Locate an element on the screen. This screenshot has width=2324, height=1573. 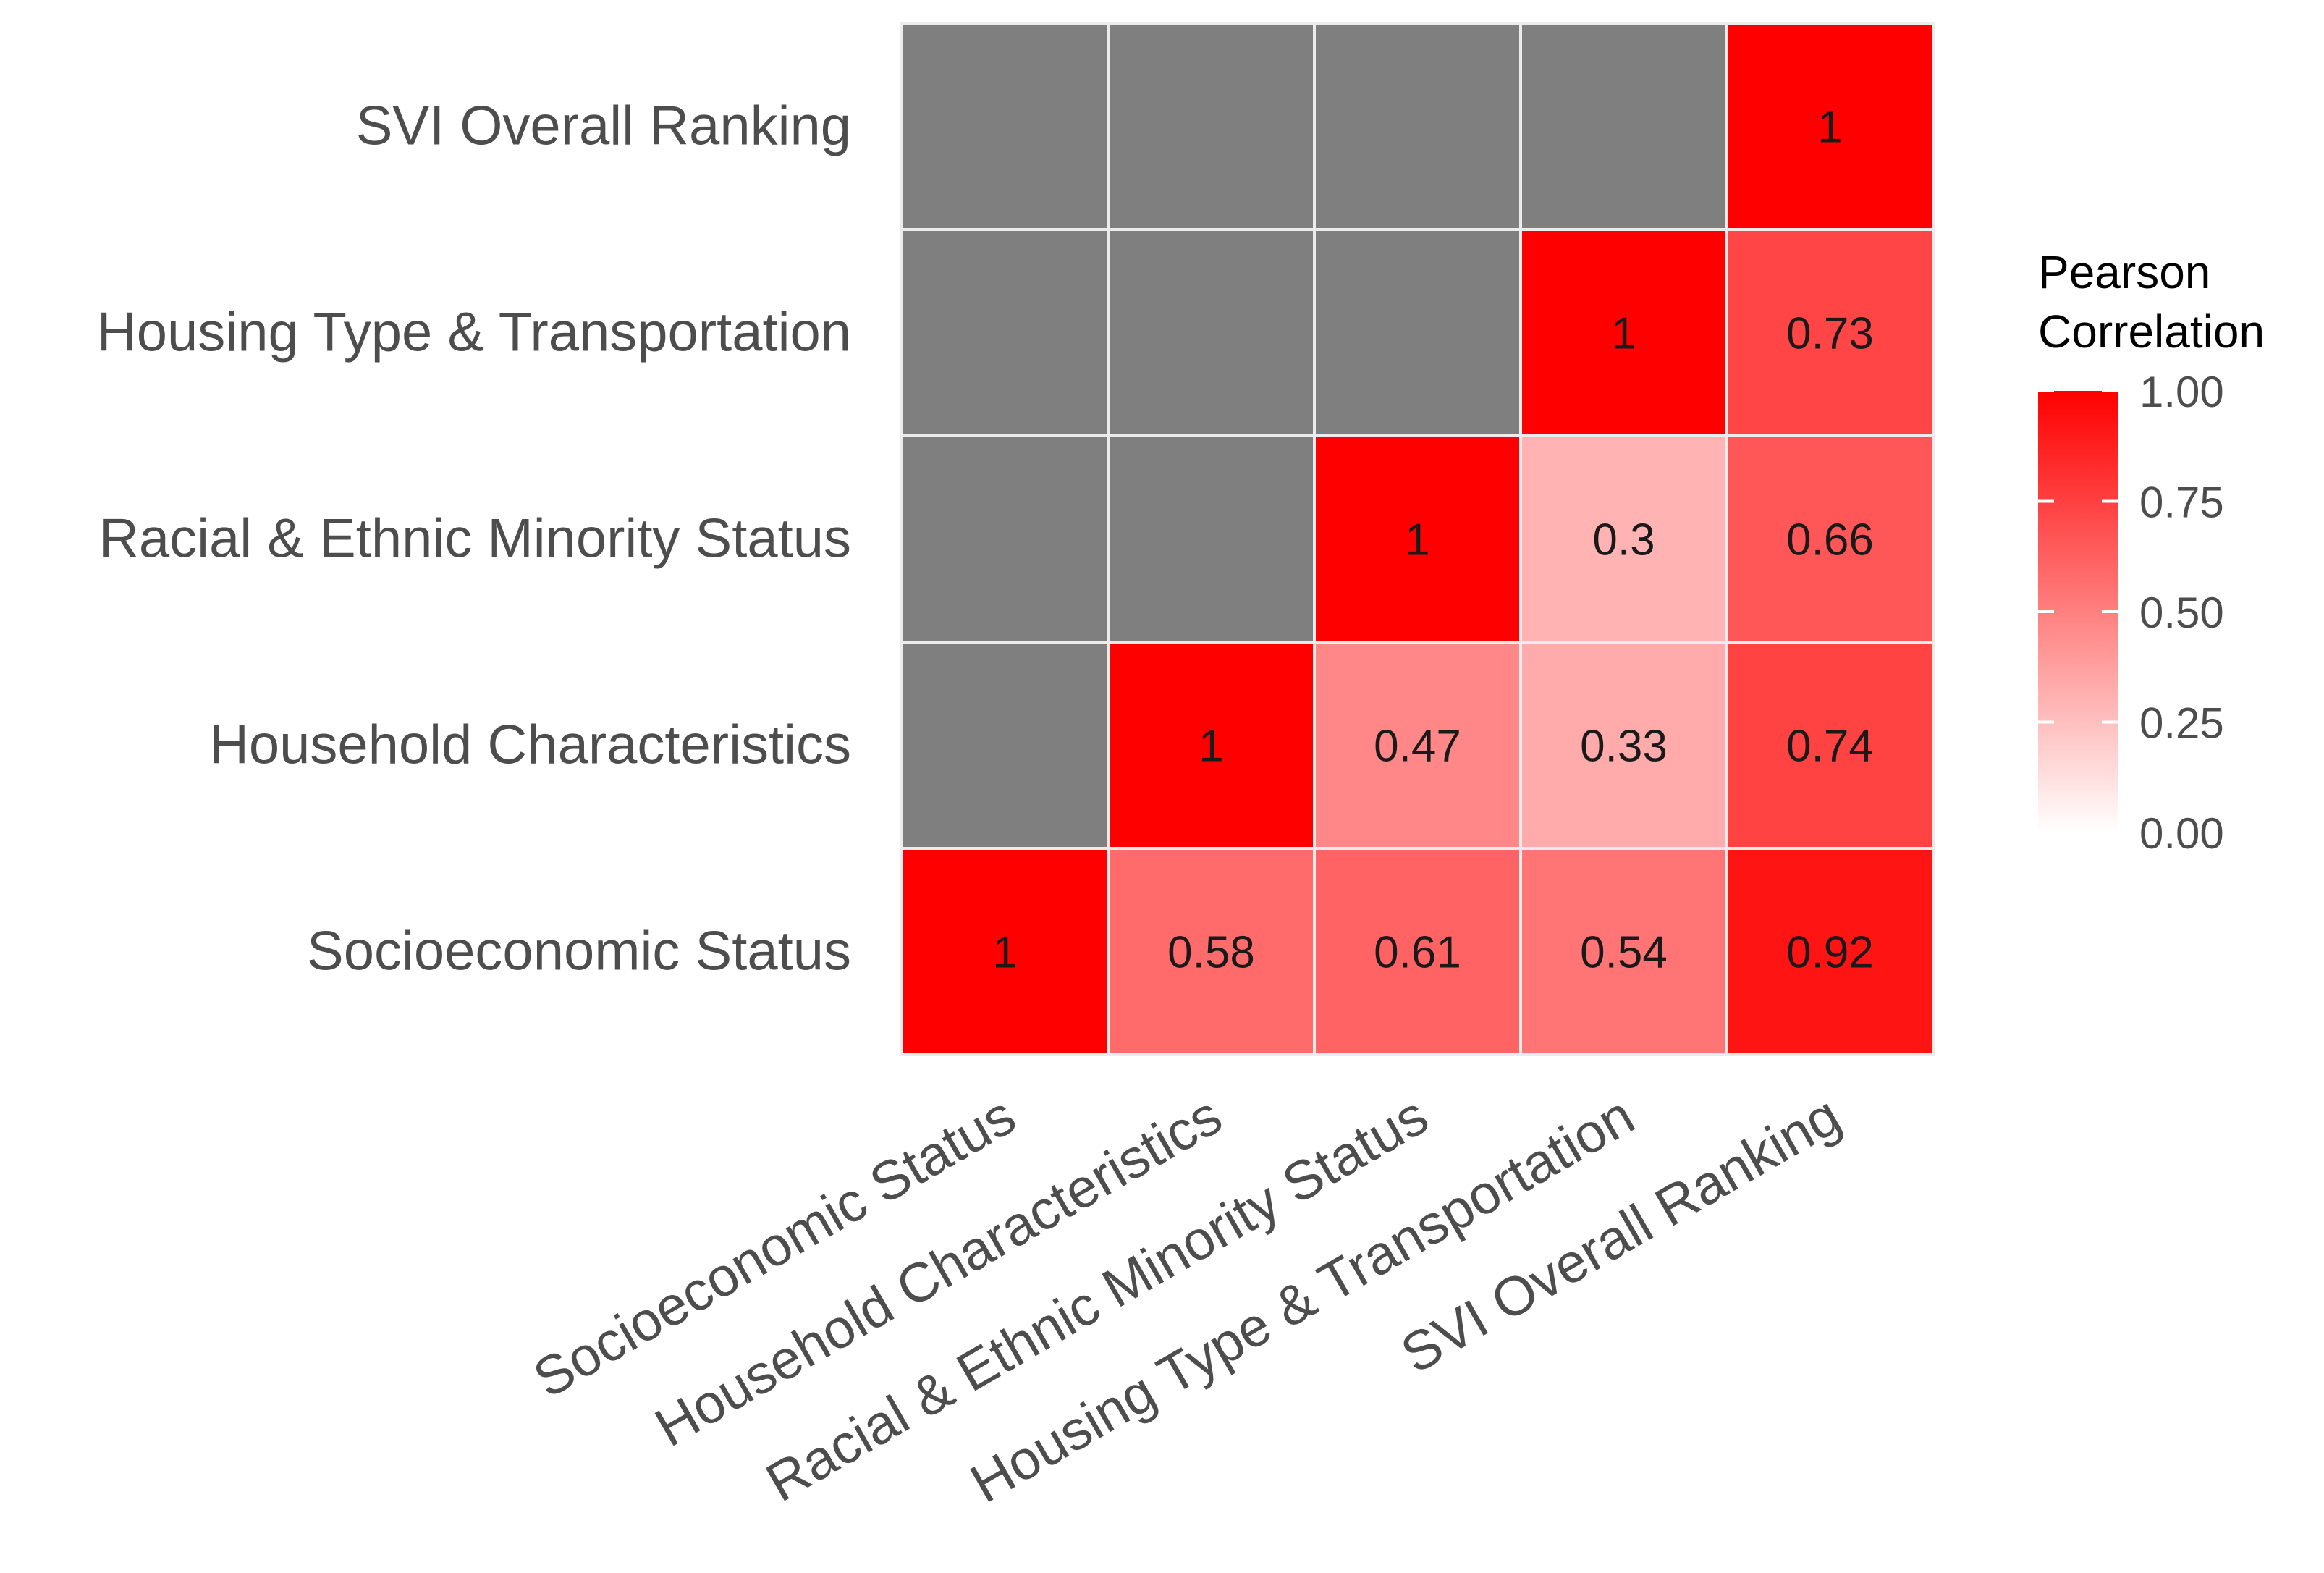
cell-value-label: 0.74 is located at coordinates (1830, 747).